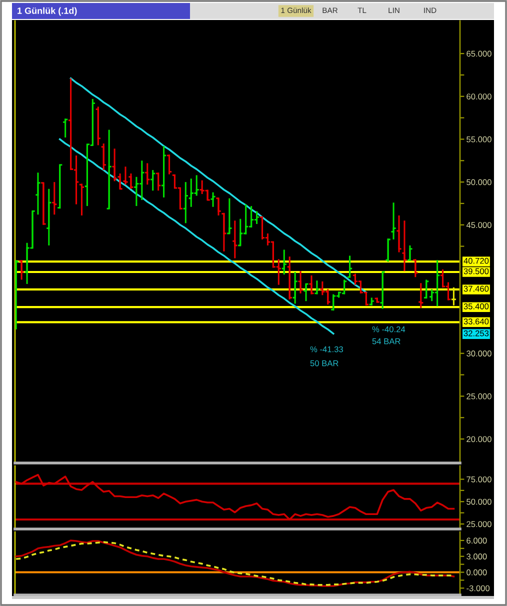 The height and width of the screenshot is (606, 507). Describe the element at coordinates (479, 225) in the screenshot. I see `y-tick-label: 45.000` at that location.